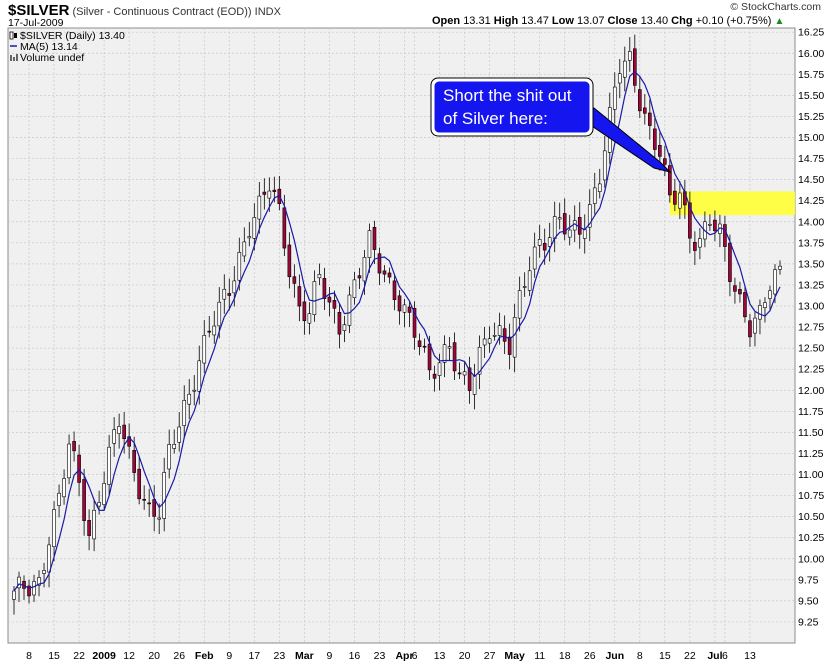 This screenshot has height=664, width=829. What do you see at coordinates (811, 54) in the screenshot?
I see `y-tick-label: 16.00` at bounding box center [811, 54].